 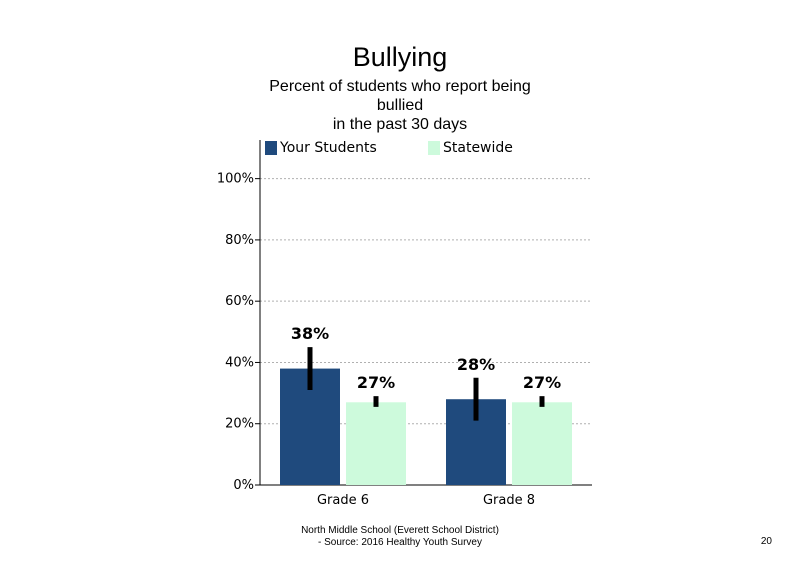 I want to click on x-tick-label: Grade 6, so click(x=343, y=500).